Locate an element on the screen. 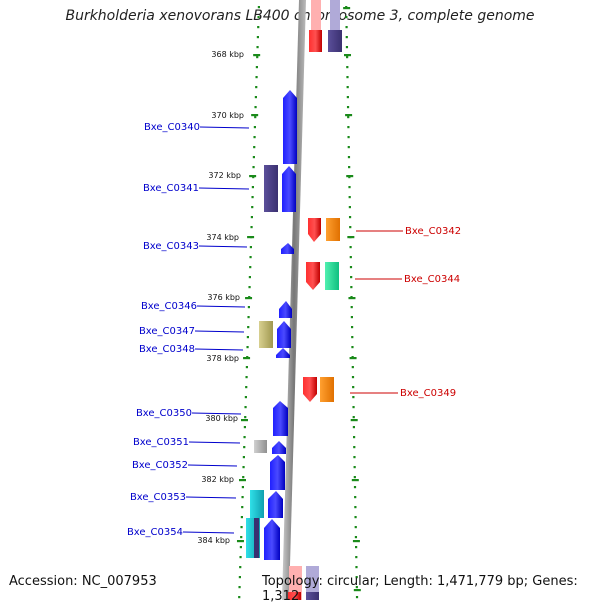 Image resolution: width=600 pixels, height=604 pixels. gene-label-right: Bxe_C0342 is located at coordinates (433, 231).